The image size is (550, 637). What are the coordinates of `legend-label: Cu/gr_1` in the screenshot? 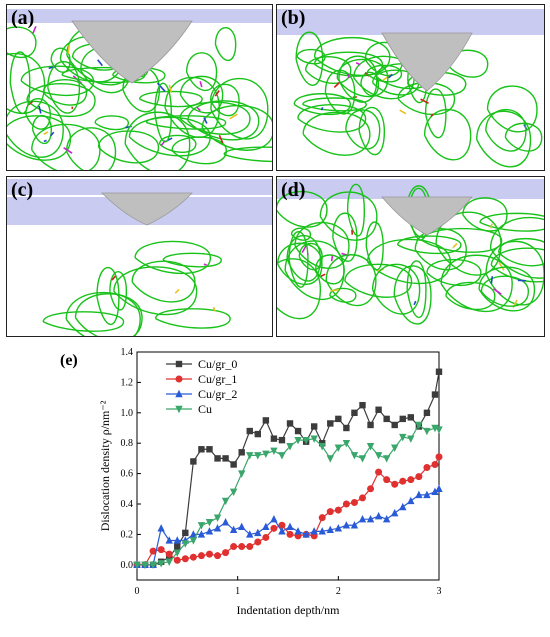 It's located at (217, 379).